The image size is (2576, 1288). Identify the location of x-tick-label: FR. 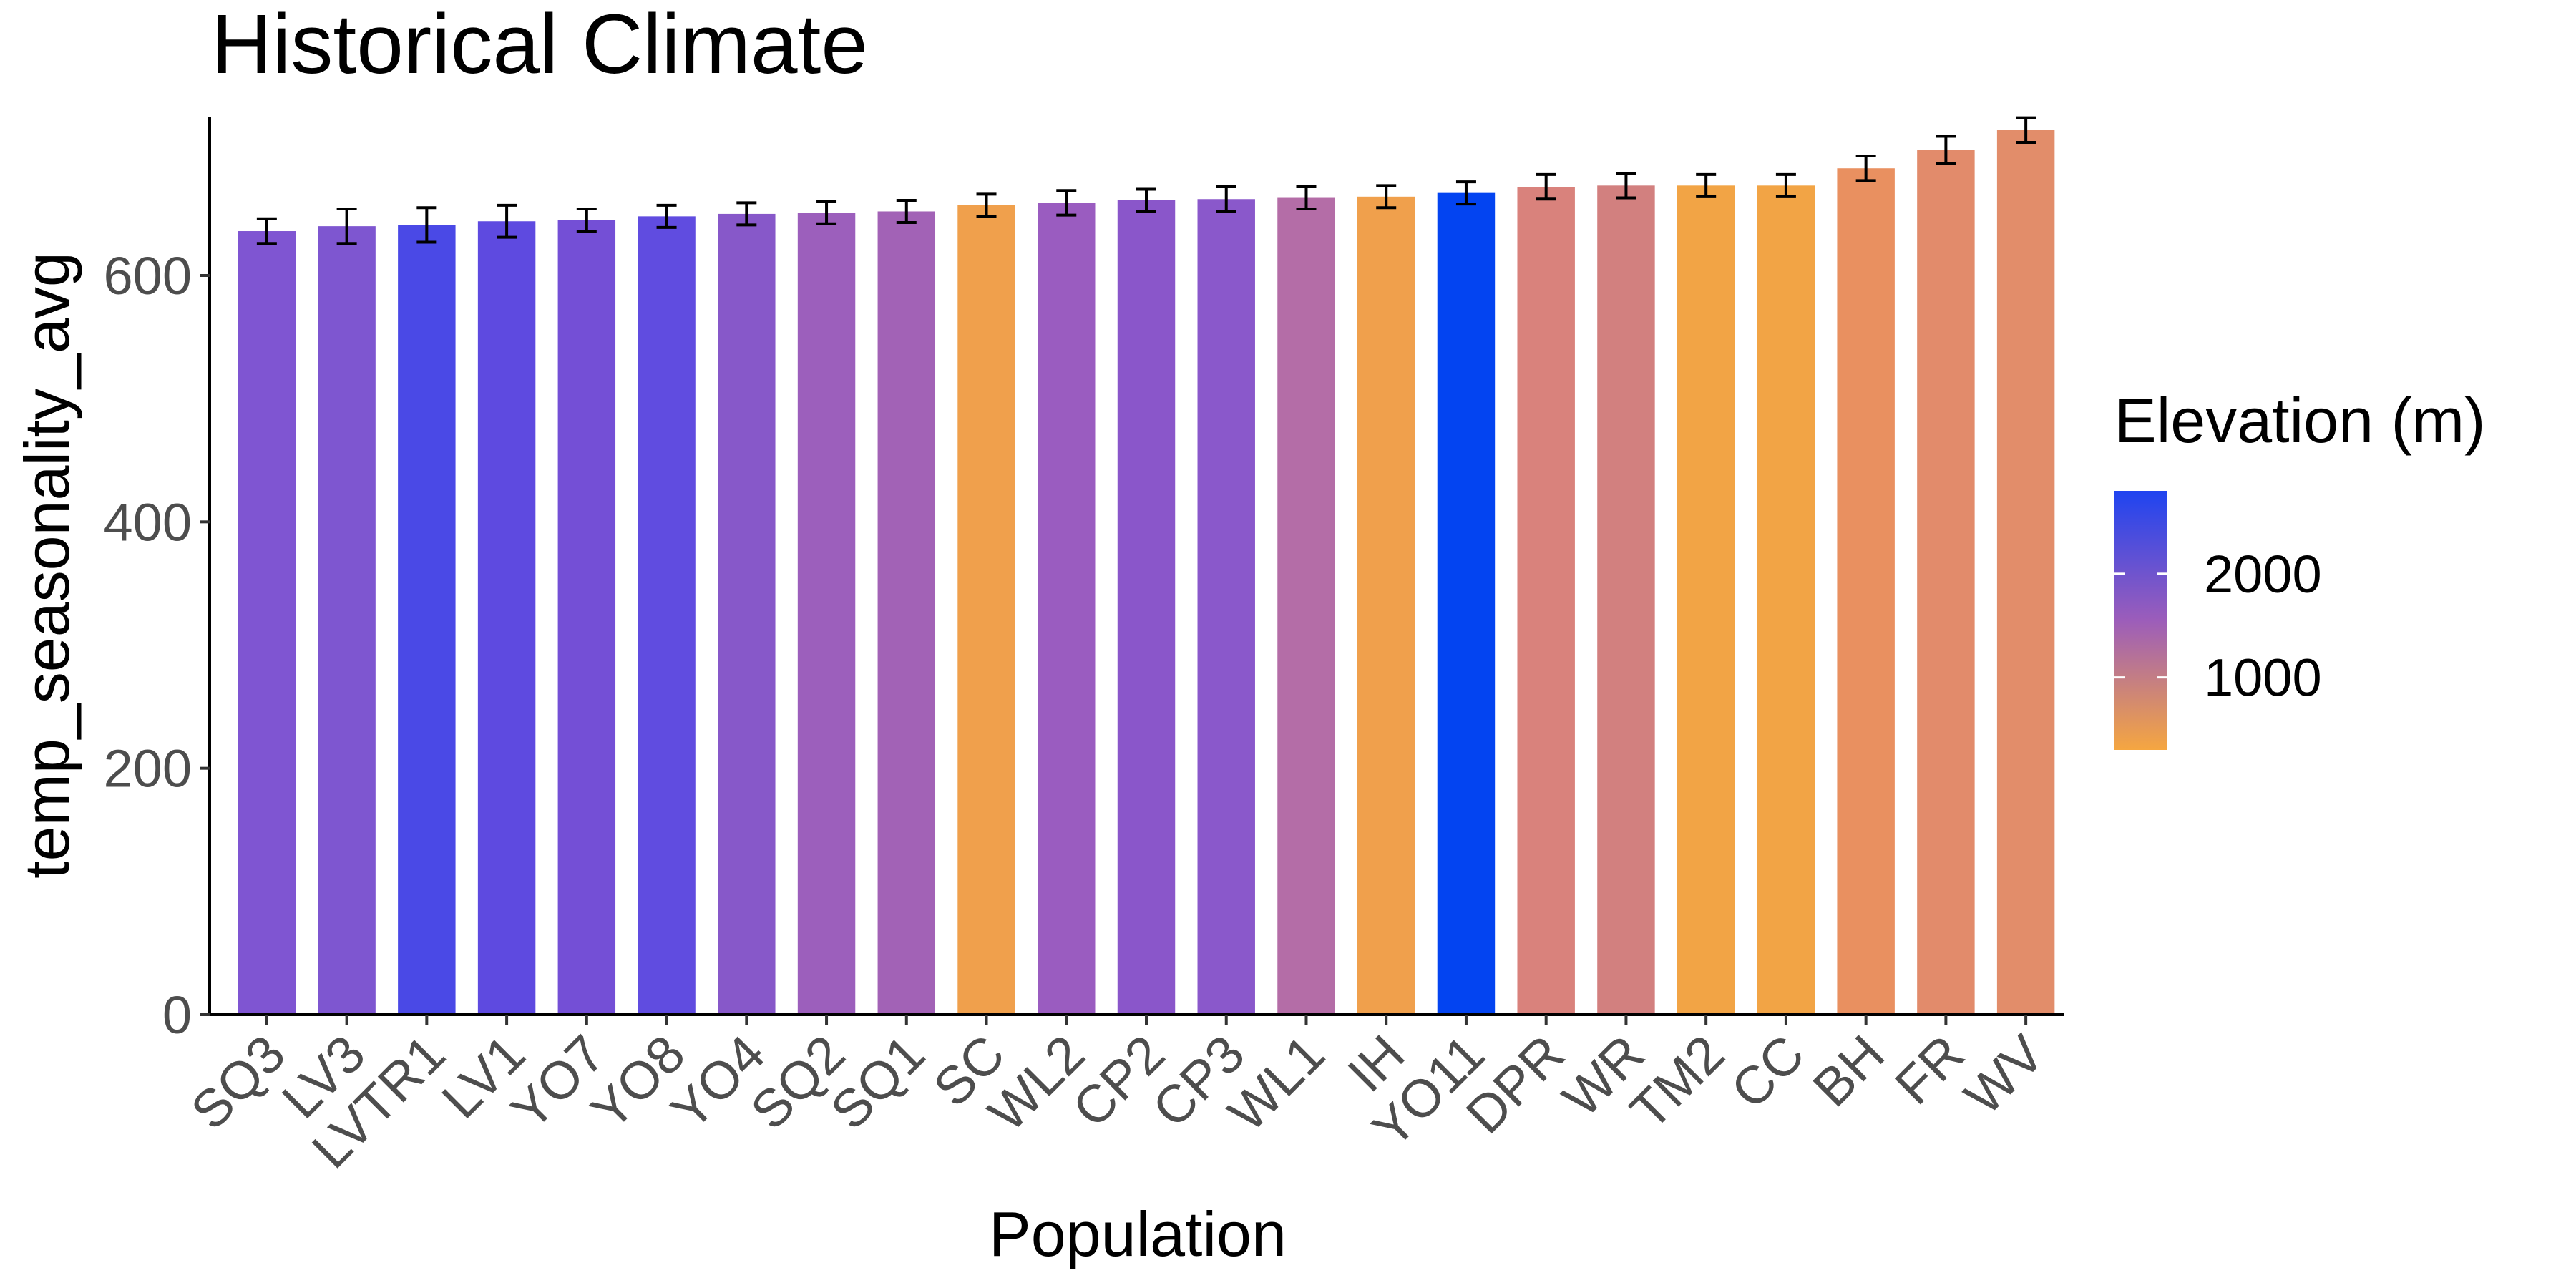
(1929, 1070).